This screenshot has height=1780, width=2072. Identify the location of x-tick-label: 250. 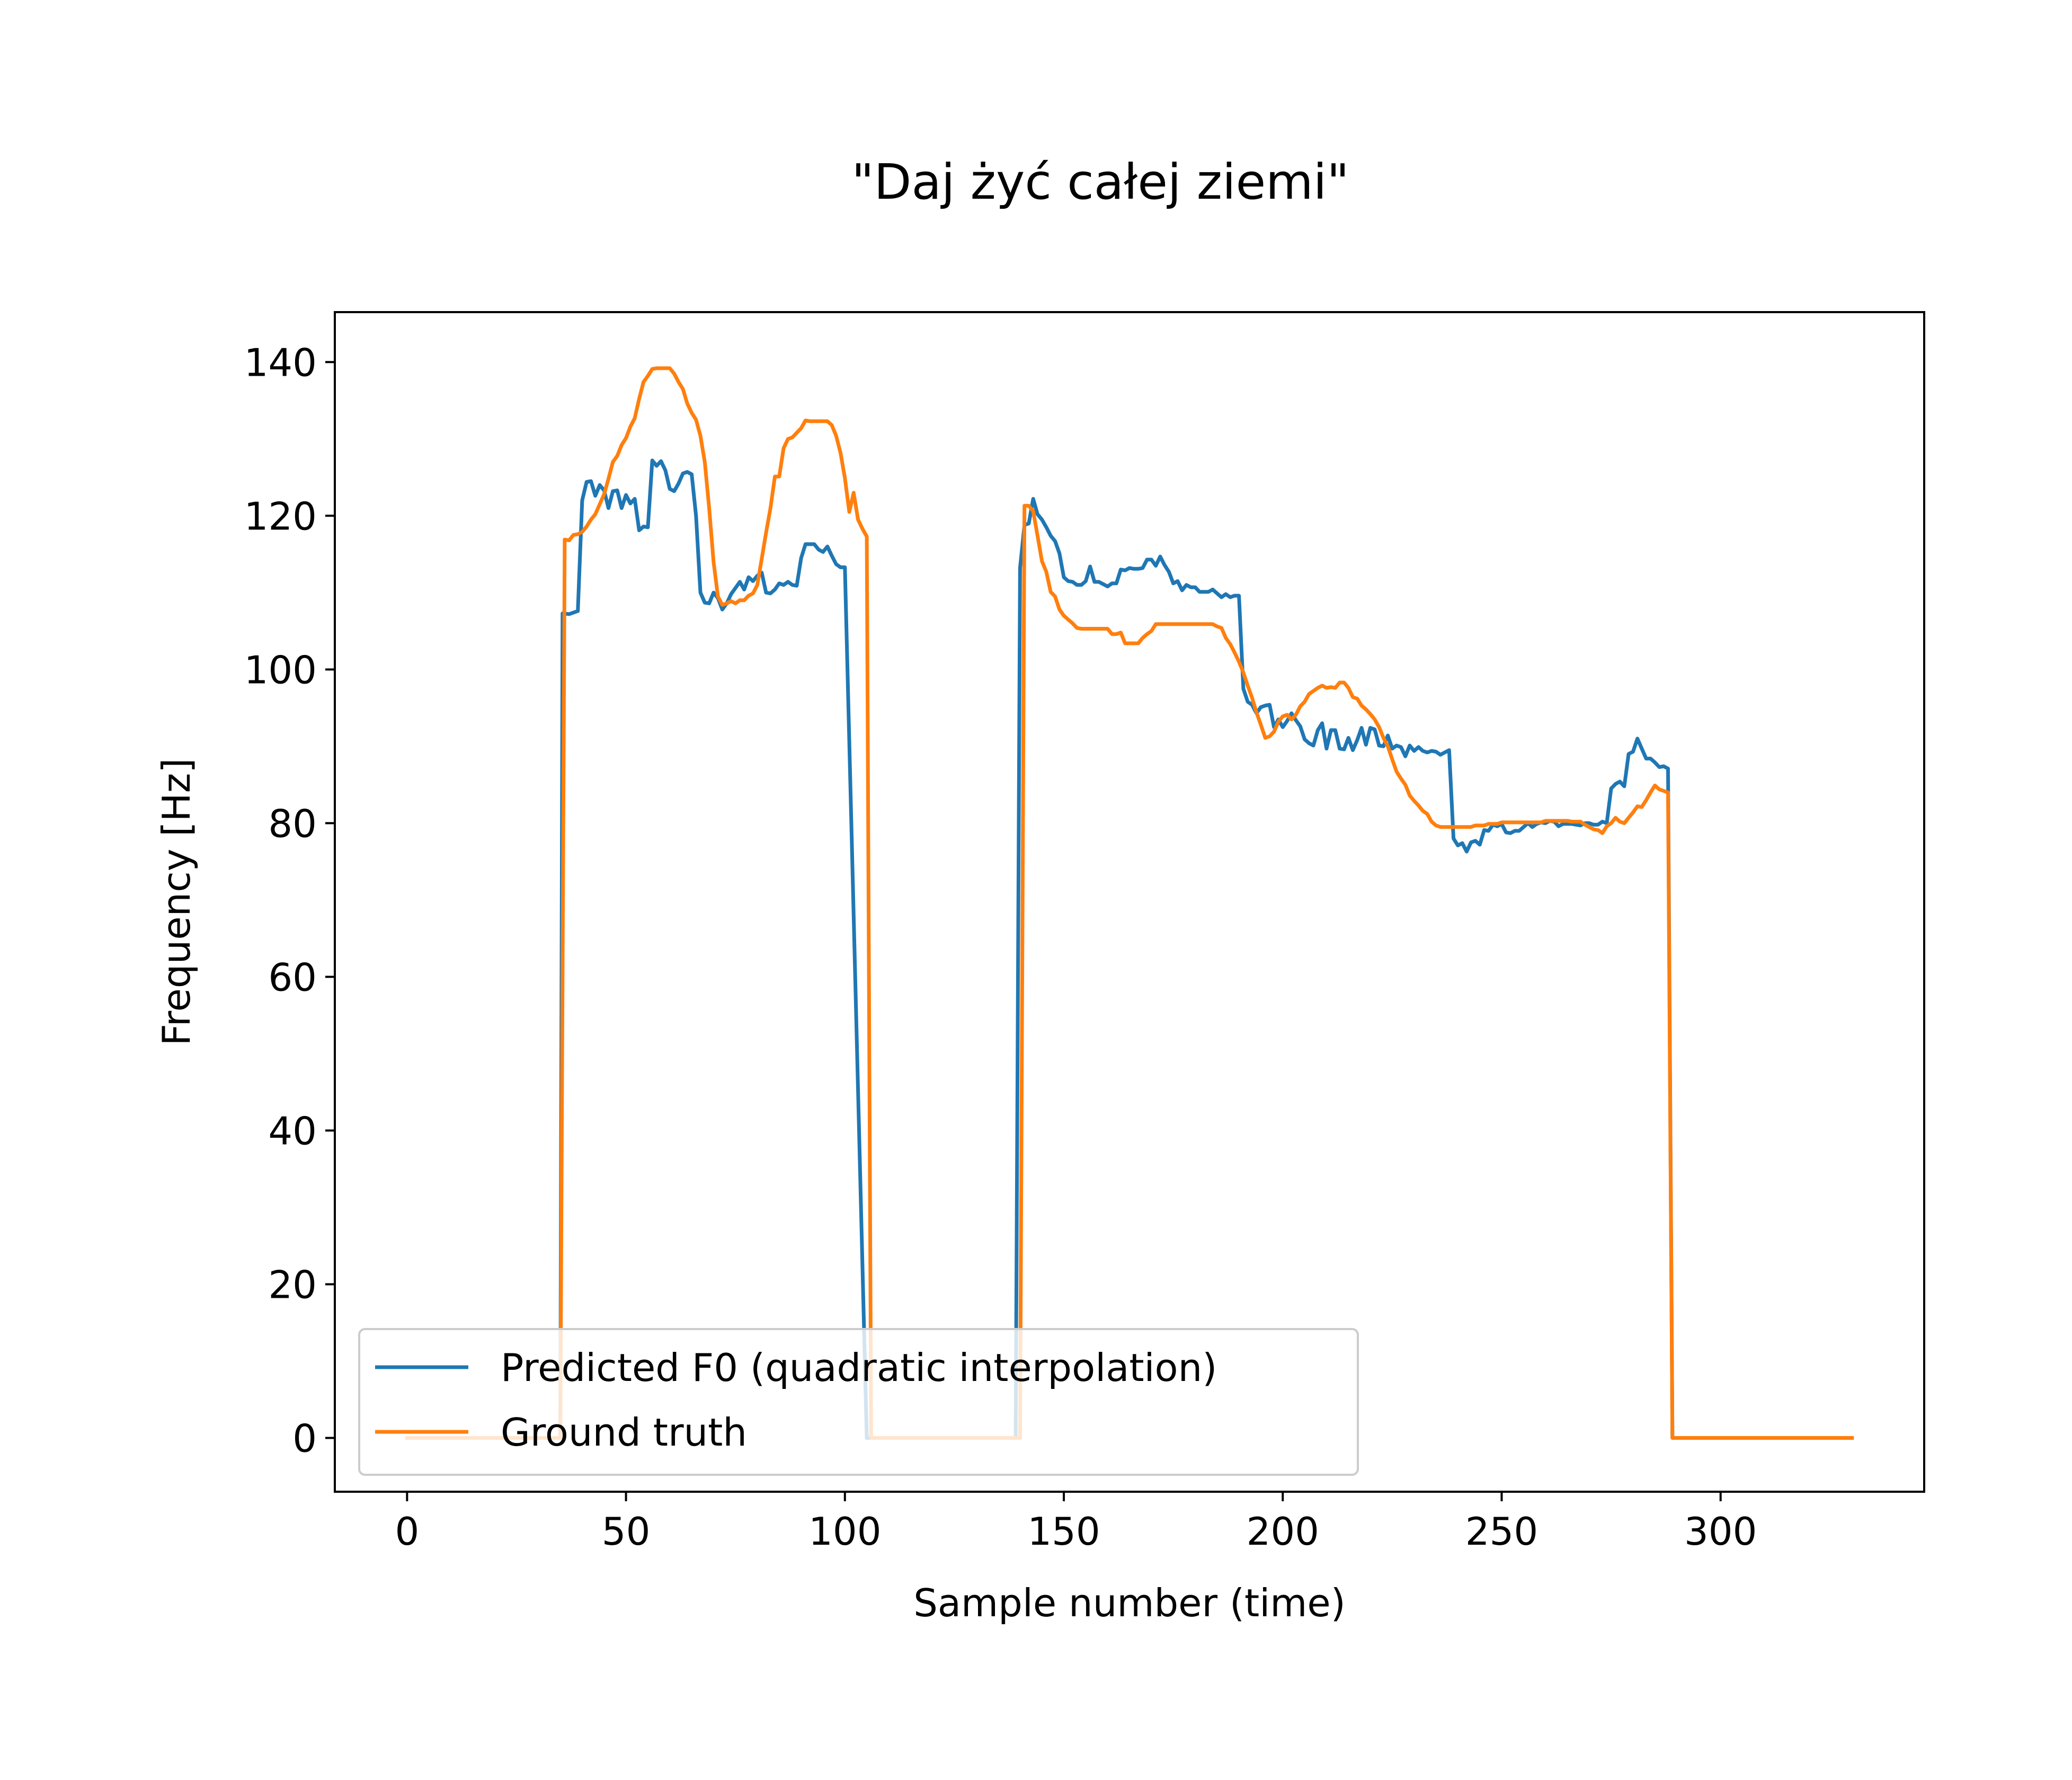
(1501, 1531).